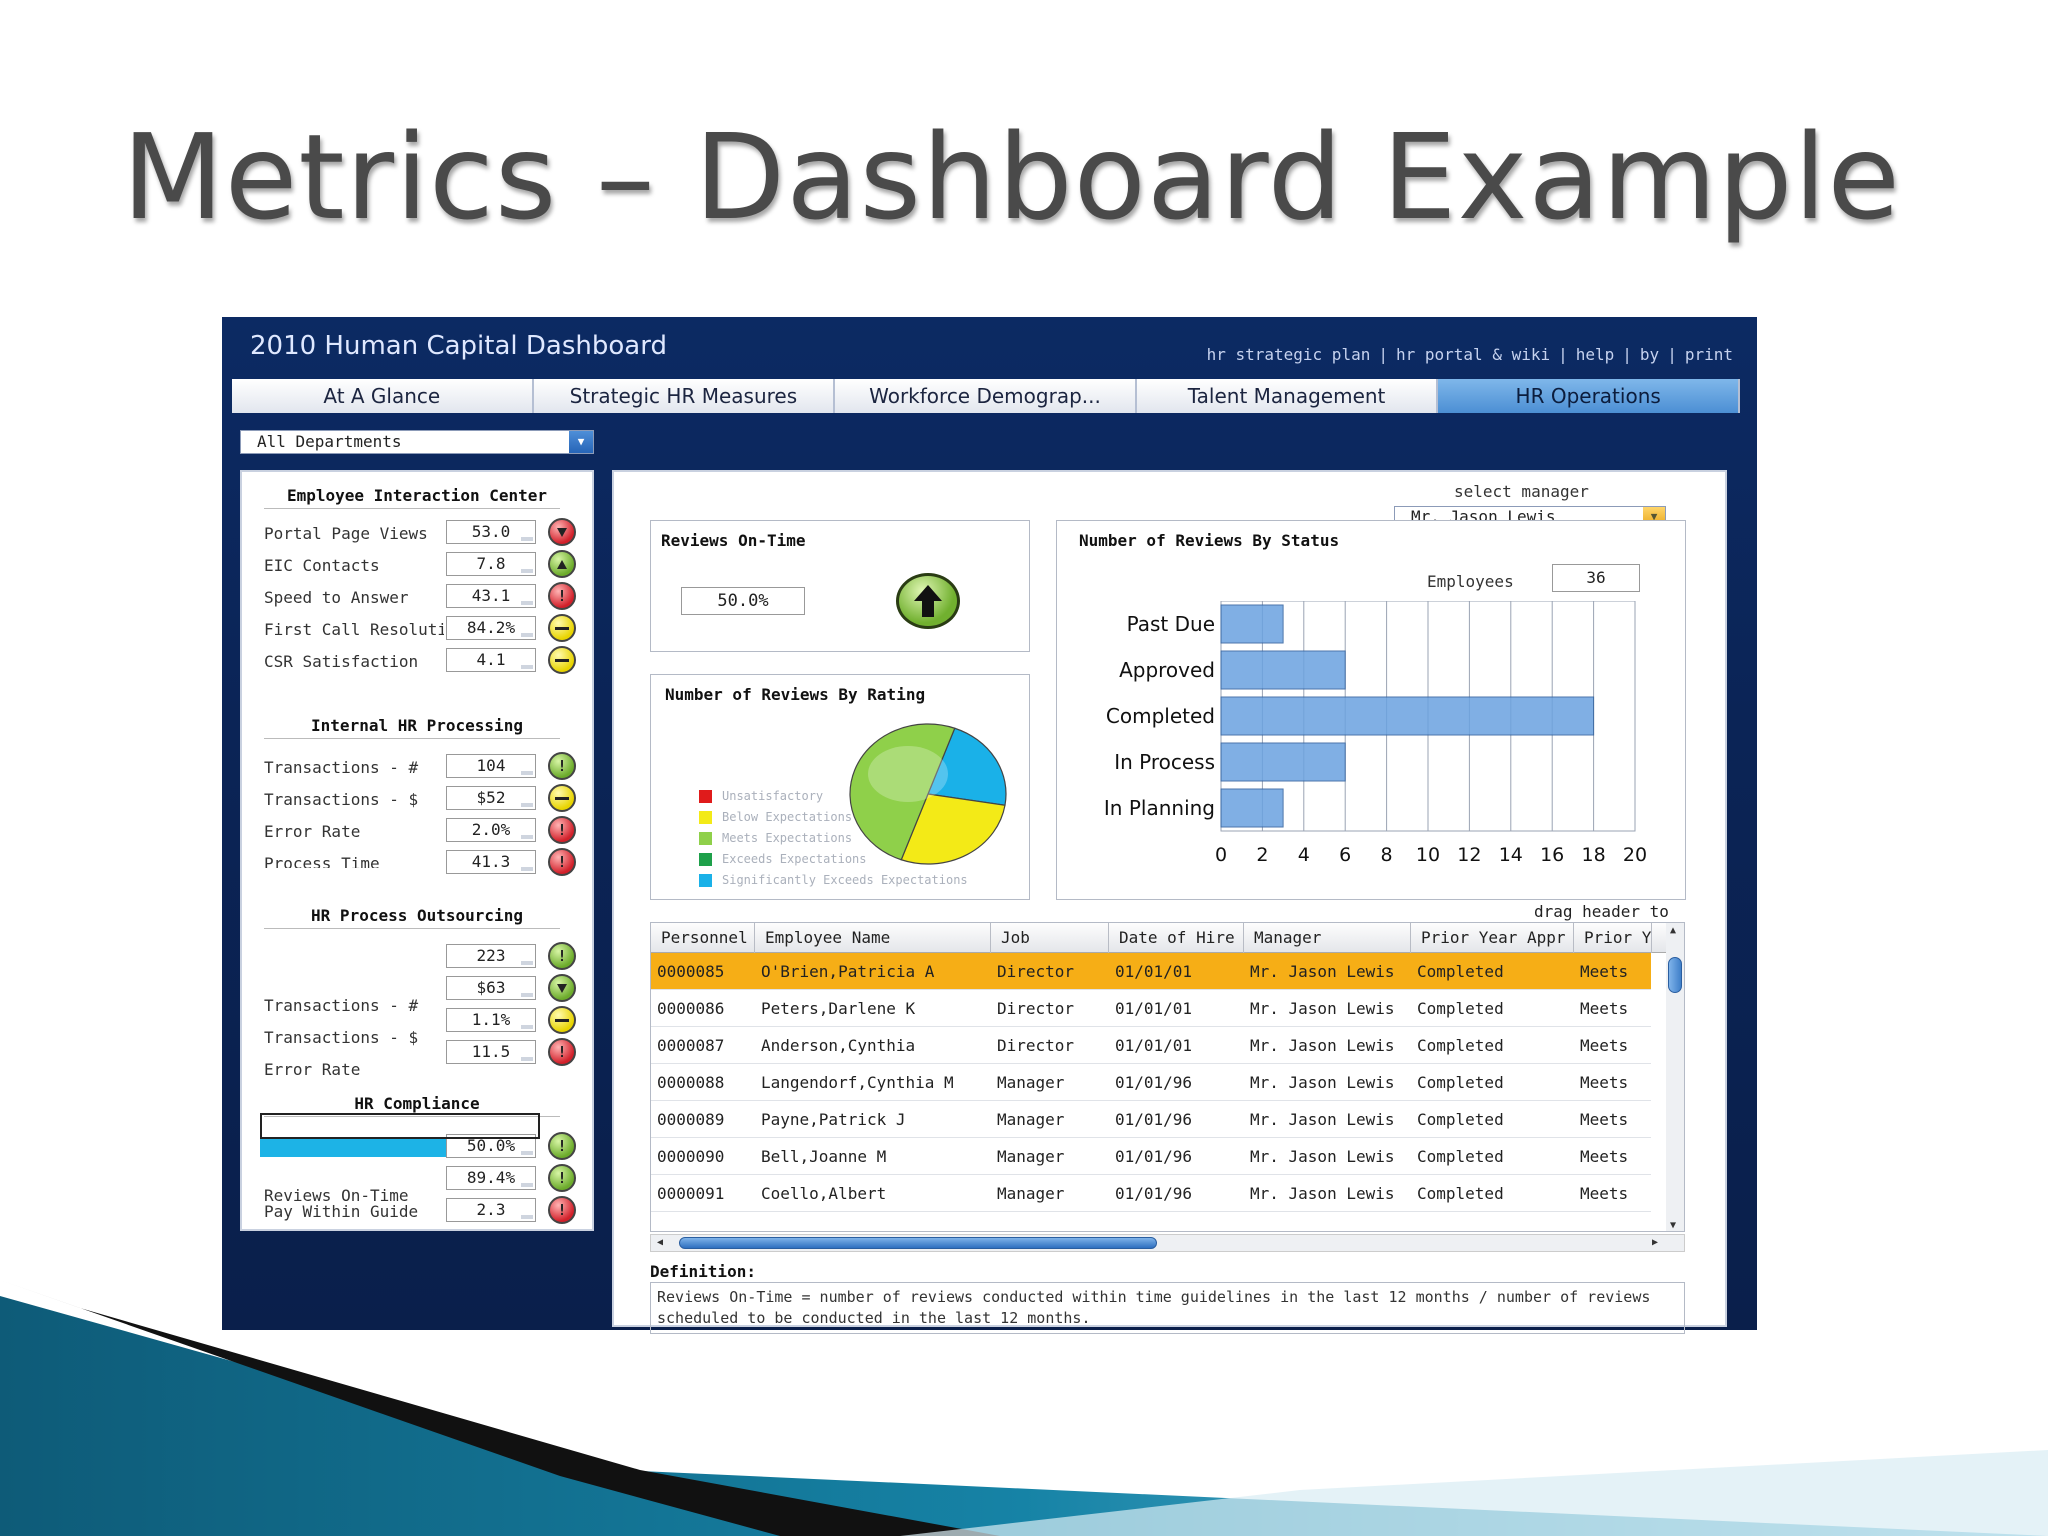 This screenshot has height=1536, width=2048. What do you see at coordinates (1167, 1243) in the screenshot?
I see `horizontal-scrollbar: ◀ ▶` at bounding box center [1167, 1243].